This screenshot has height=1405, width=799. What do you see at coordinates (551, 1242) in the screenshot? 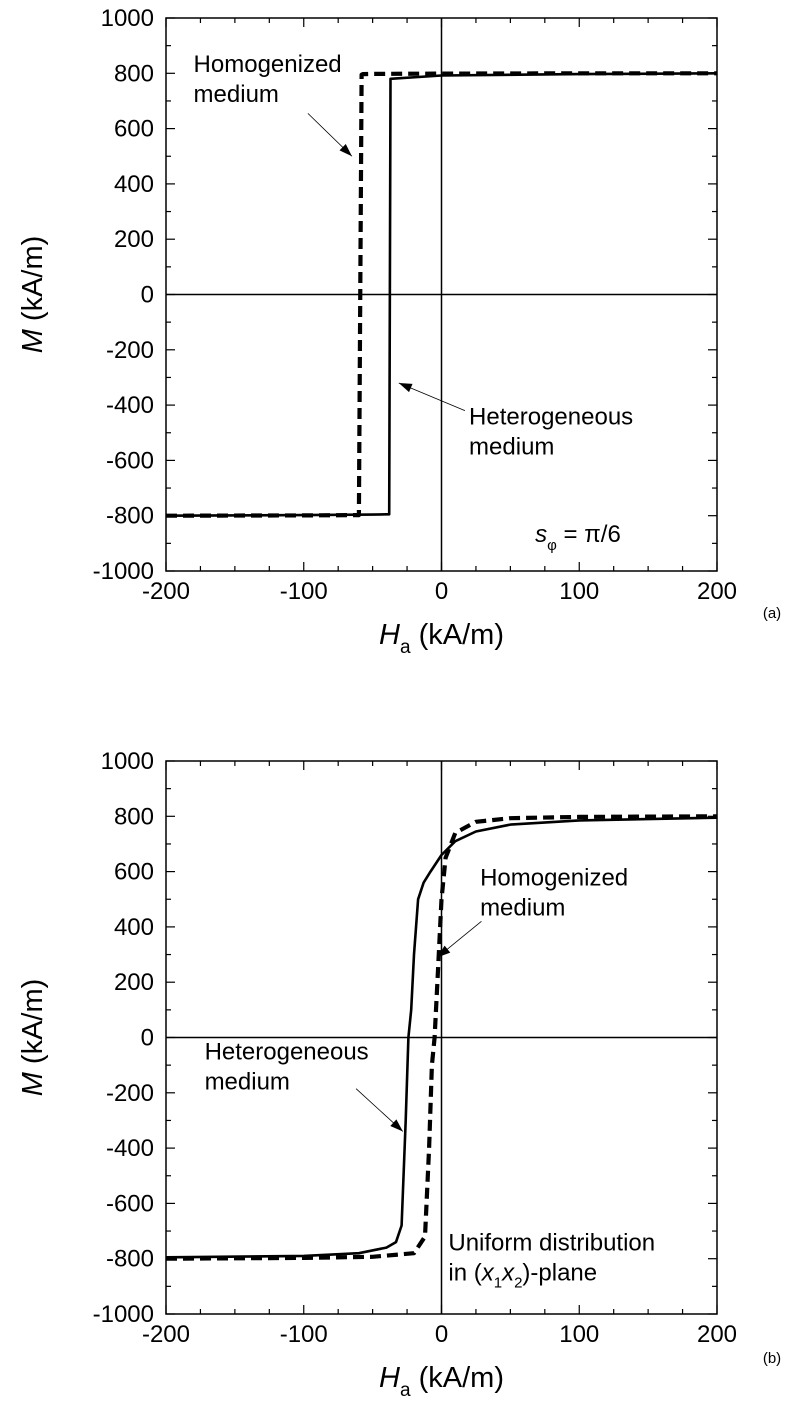
I see `annotation-text: Uniform distribution` at bounding box center [551, 1242].